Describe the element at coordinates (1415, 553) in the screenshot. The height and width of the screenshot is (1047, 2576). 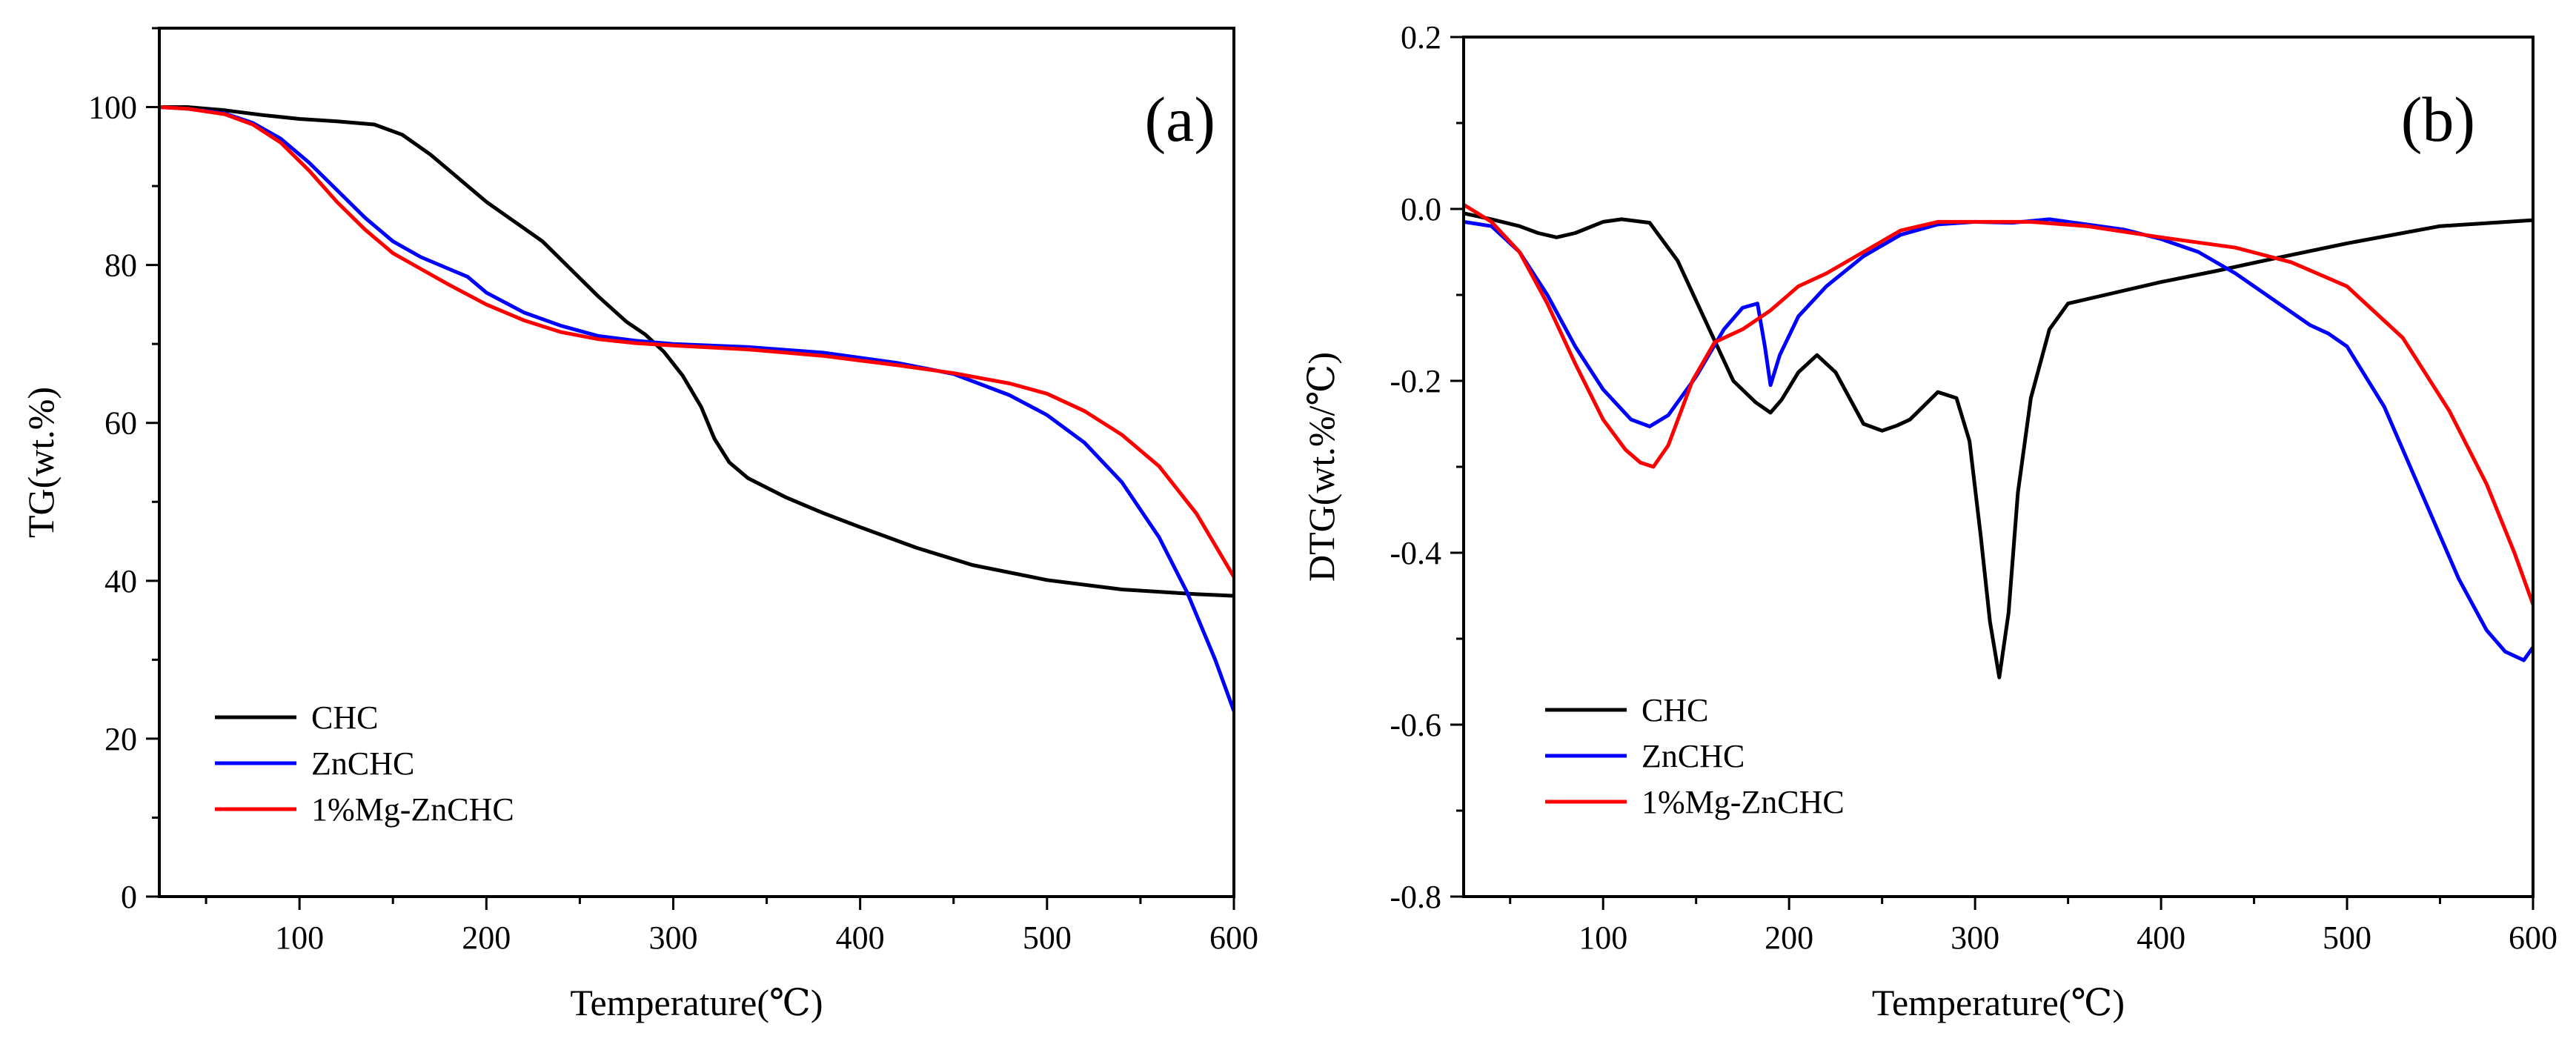
I see `y-tick-label: -0.4` at that location.